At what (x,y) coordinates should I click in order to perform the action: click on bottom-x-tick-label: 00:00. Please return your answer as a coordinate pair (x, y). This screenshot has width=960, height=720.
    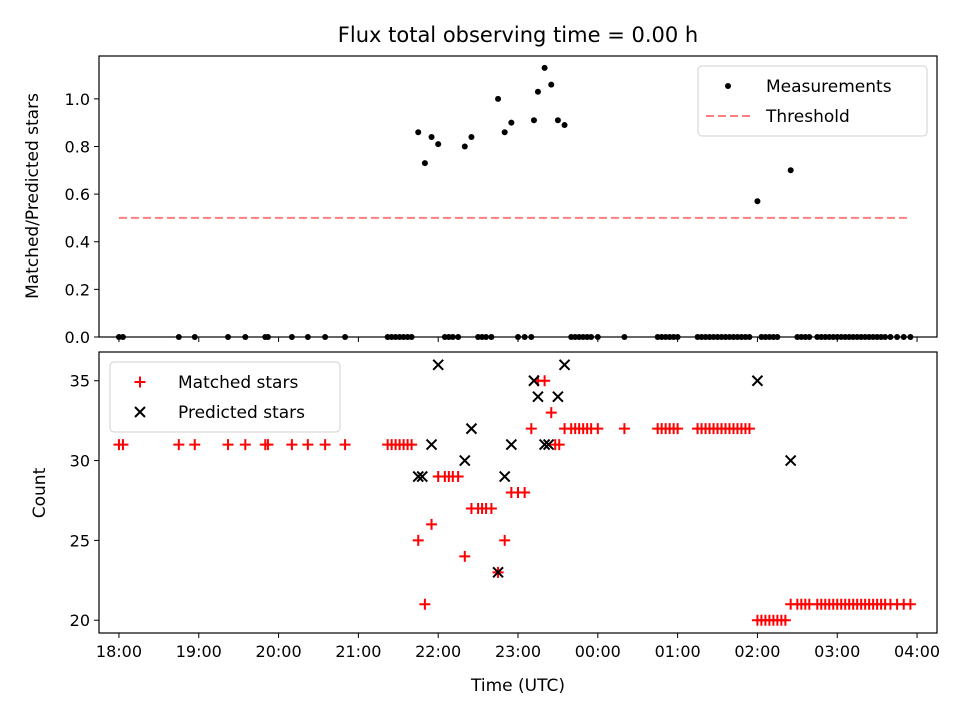
    Looking at the image, I should click on (598, 651).